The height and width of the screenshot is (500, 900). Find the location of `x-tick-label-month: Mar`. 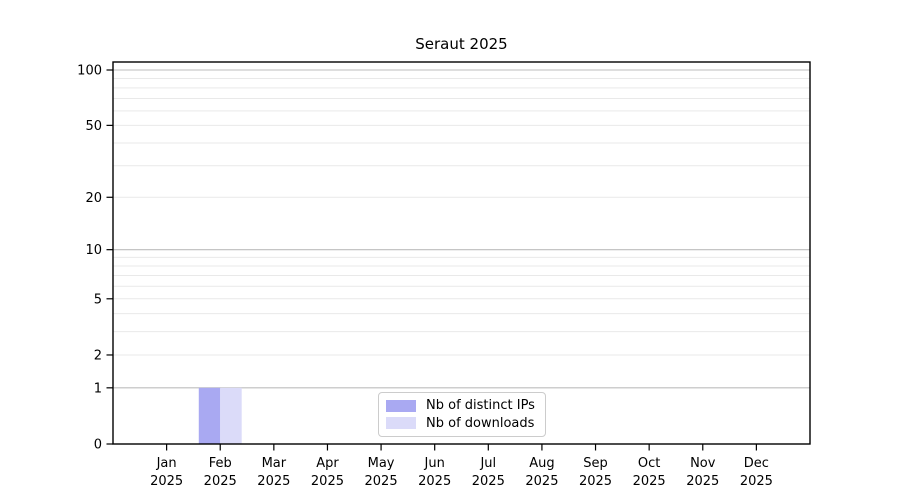

x-tick-label-month: Mar is located at coordinates (274, 463).